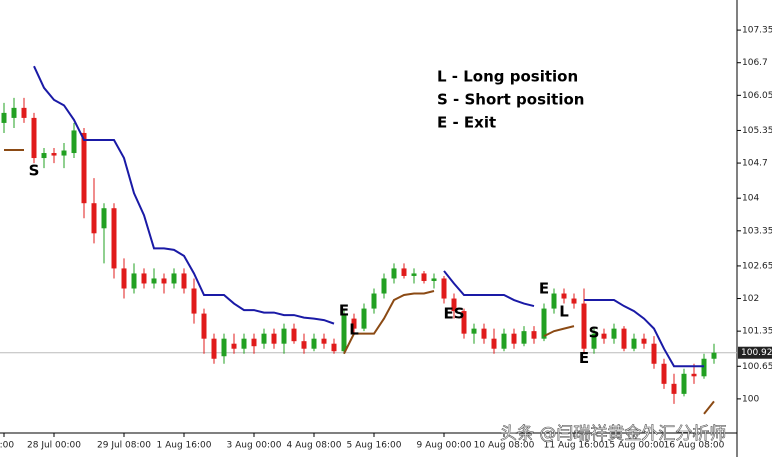 This screenshot has width=772, height=457. Describe the element at coordinates (757, 96) in the screenshot. I see `y-tick-label: 106.05` at that location.